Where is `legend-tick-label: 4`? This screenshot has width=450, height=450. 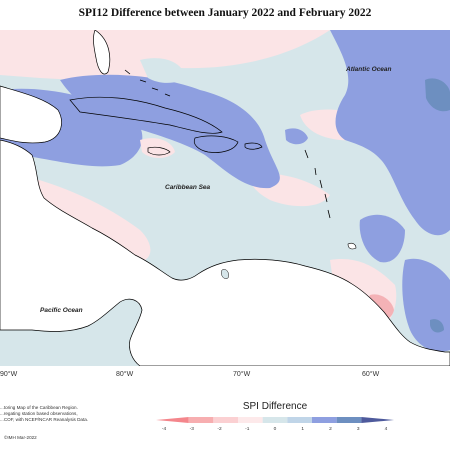 legend-tick-label: 4 is located at coordinates (386, 429).